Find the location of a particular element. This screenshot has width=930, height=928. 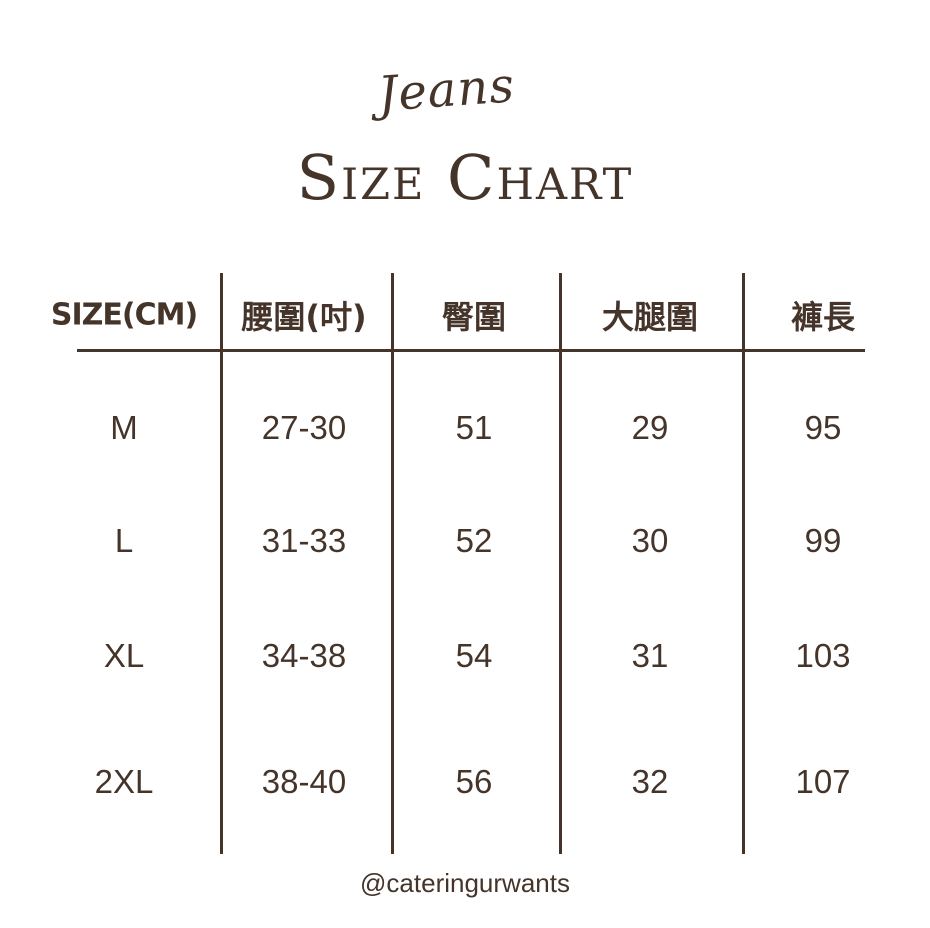

column-header: 褲長 is located at coordinates (822, 317).